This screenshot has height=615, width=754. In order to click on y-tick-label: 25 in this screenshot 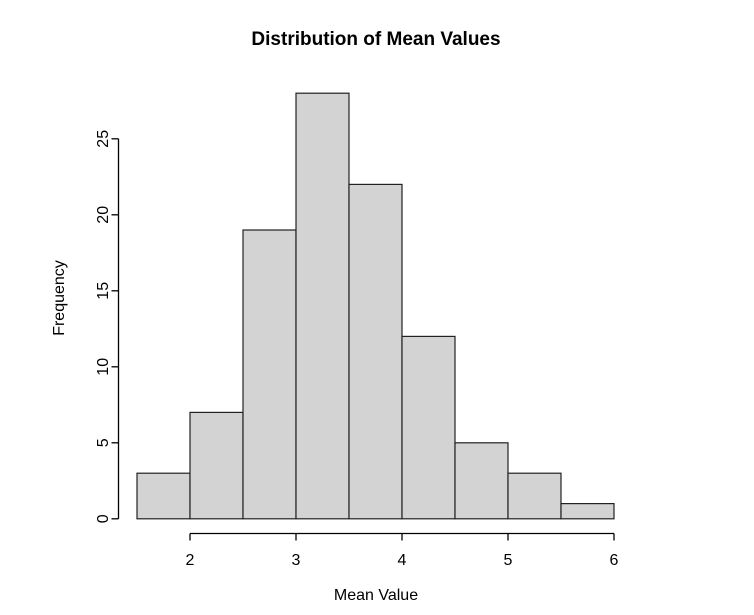, I will do `click(103, 139)`.